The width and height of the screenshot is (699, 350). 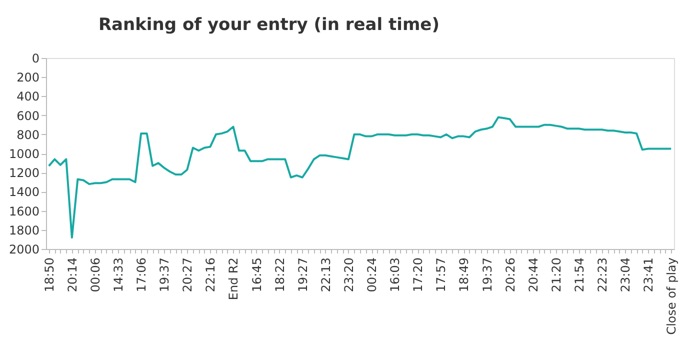 I want to click on x-tick-label: 00:24, so click(x=372, y=275).